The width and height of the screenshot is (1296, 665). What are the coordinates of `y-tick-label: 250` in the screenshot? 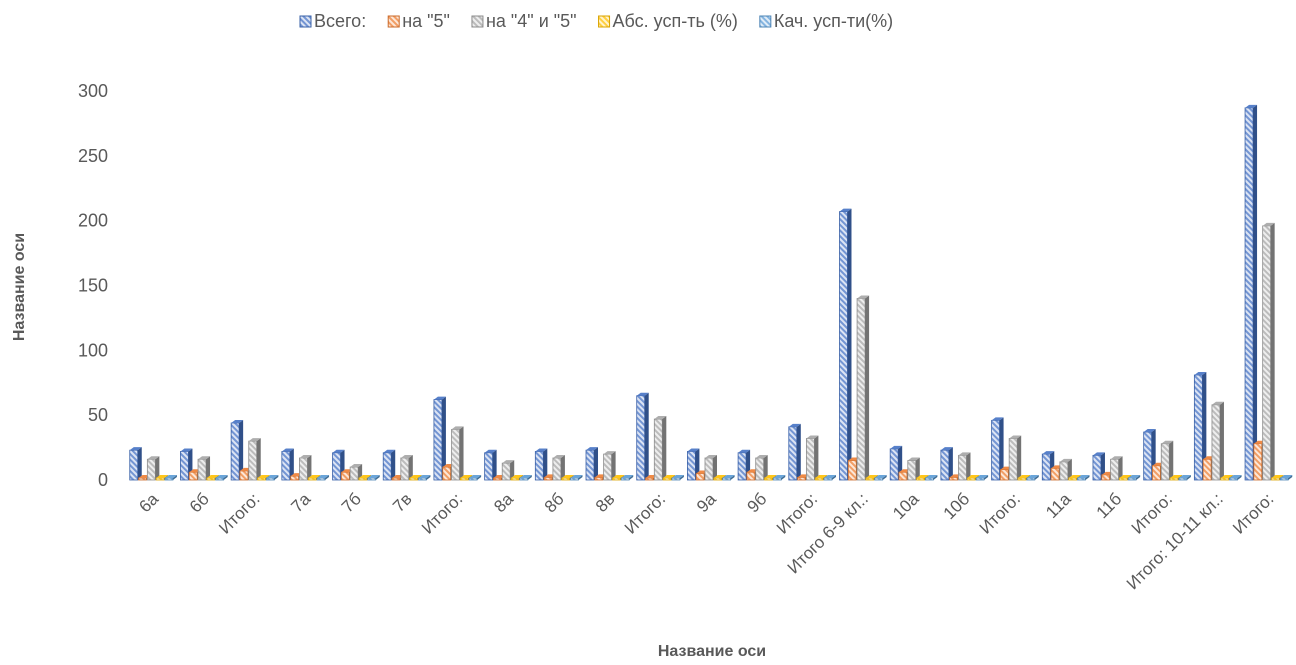 It's located at (93, 156).